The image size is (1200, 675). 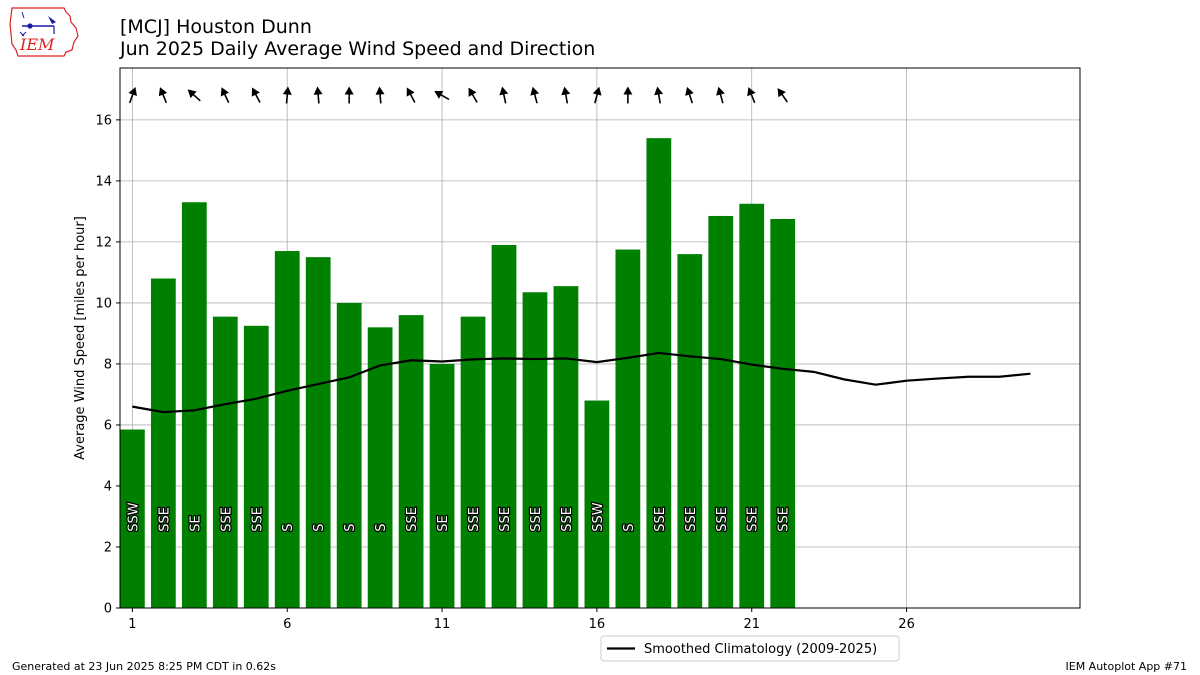 I want to click on x-tick-label: 21, so click(x=751, y=624).